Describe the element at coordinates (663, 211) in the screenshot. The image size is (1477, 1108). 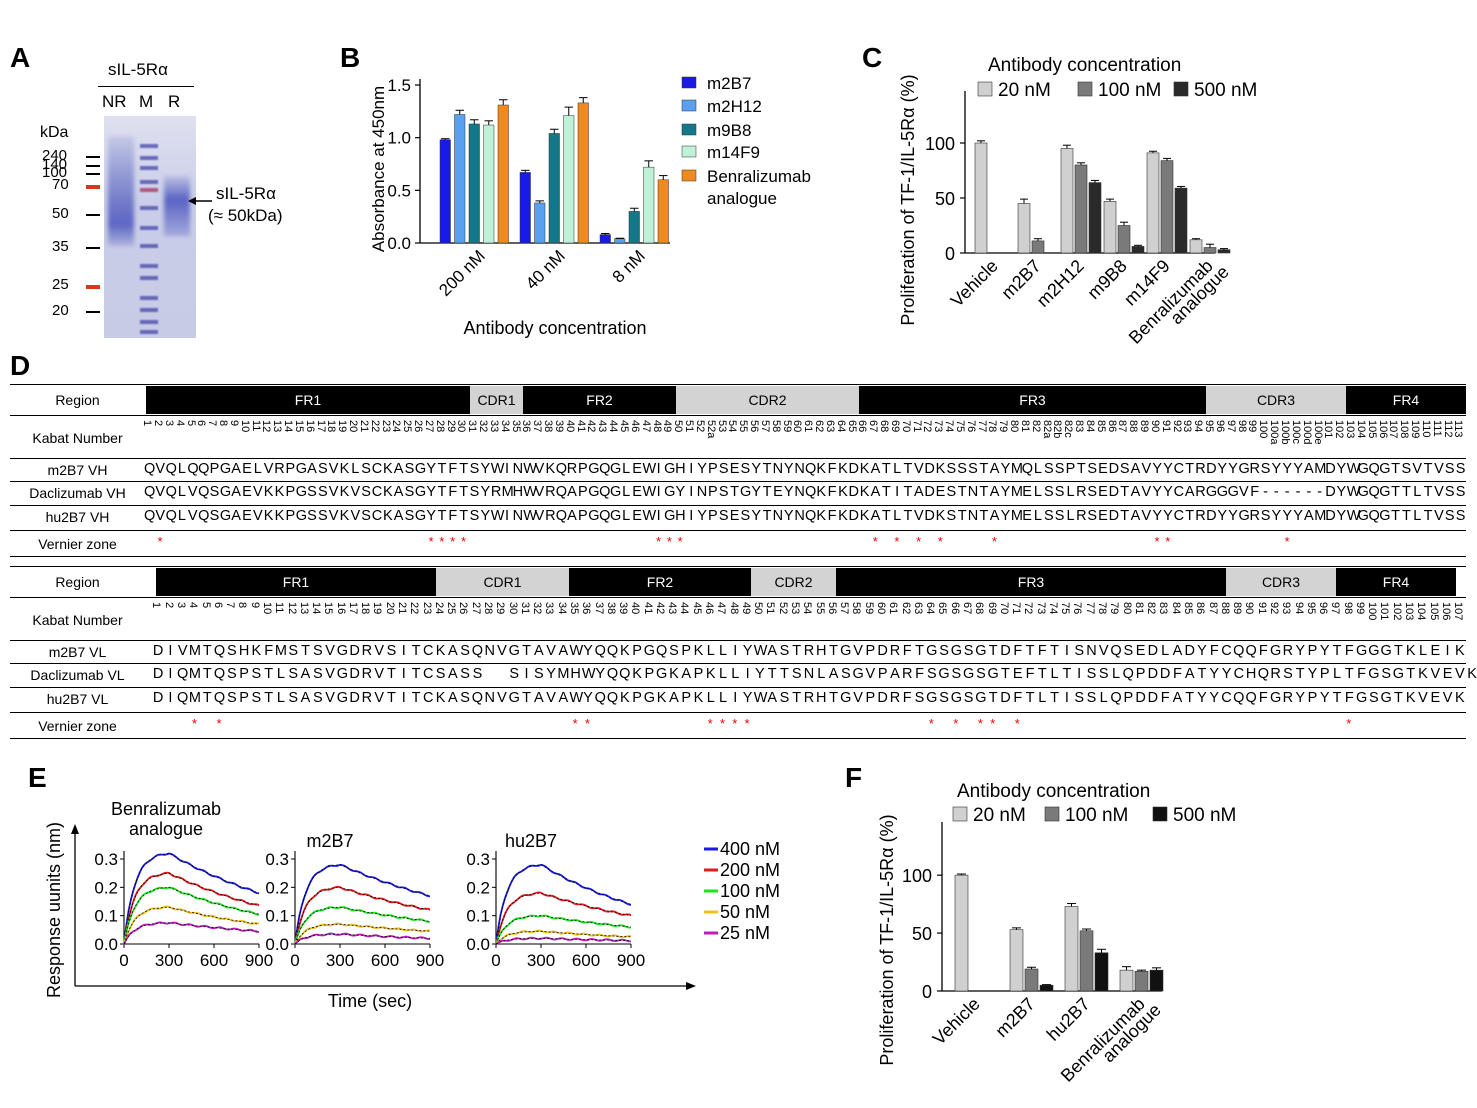
I see `bar-Benralizumab-analogue-8nM` at that location.